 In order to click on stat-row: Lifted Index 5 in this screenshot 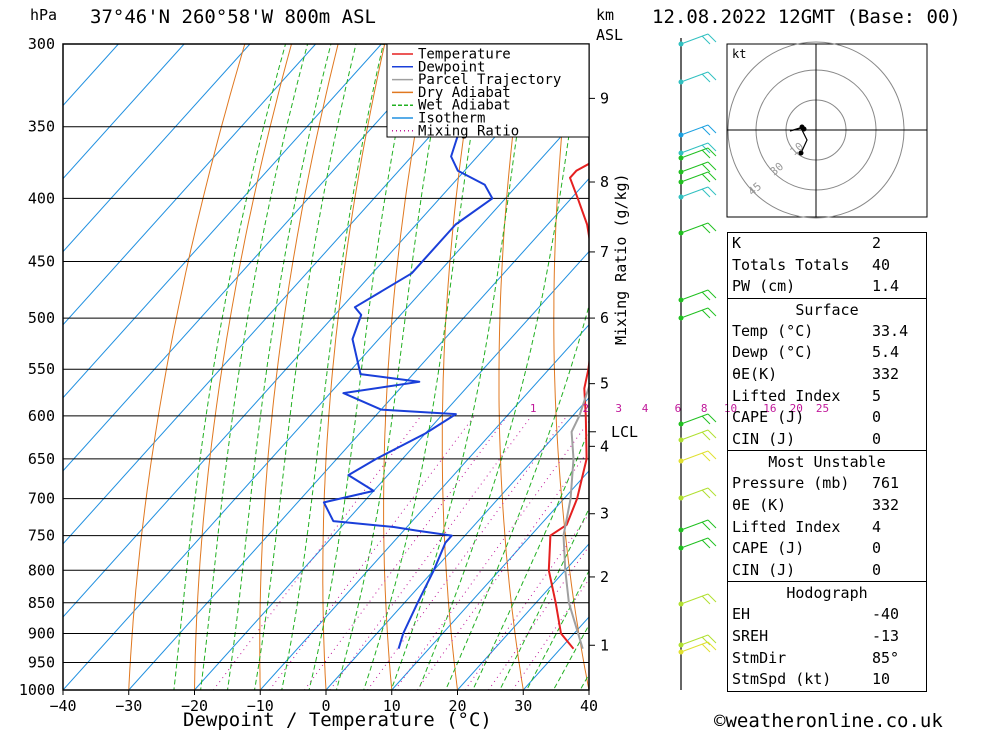, I will do `click(827, 397)`.